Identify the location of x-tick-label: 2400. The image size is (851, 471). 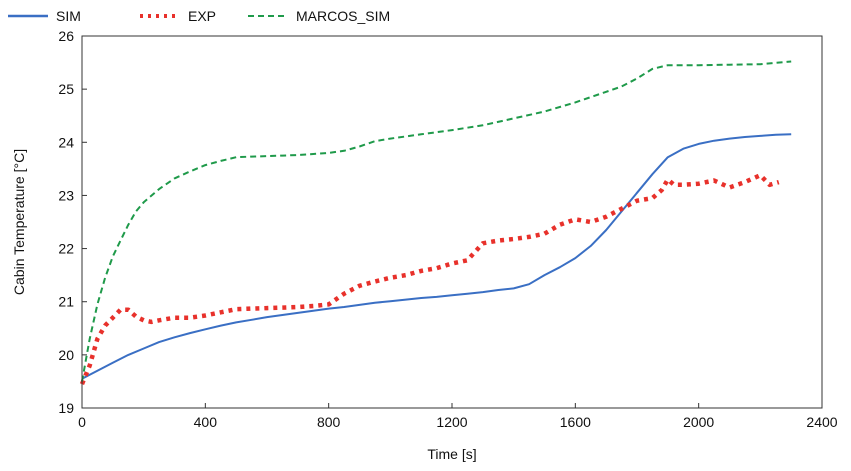
(821, 422).